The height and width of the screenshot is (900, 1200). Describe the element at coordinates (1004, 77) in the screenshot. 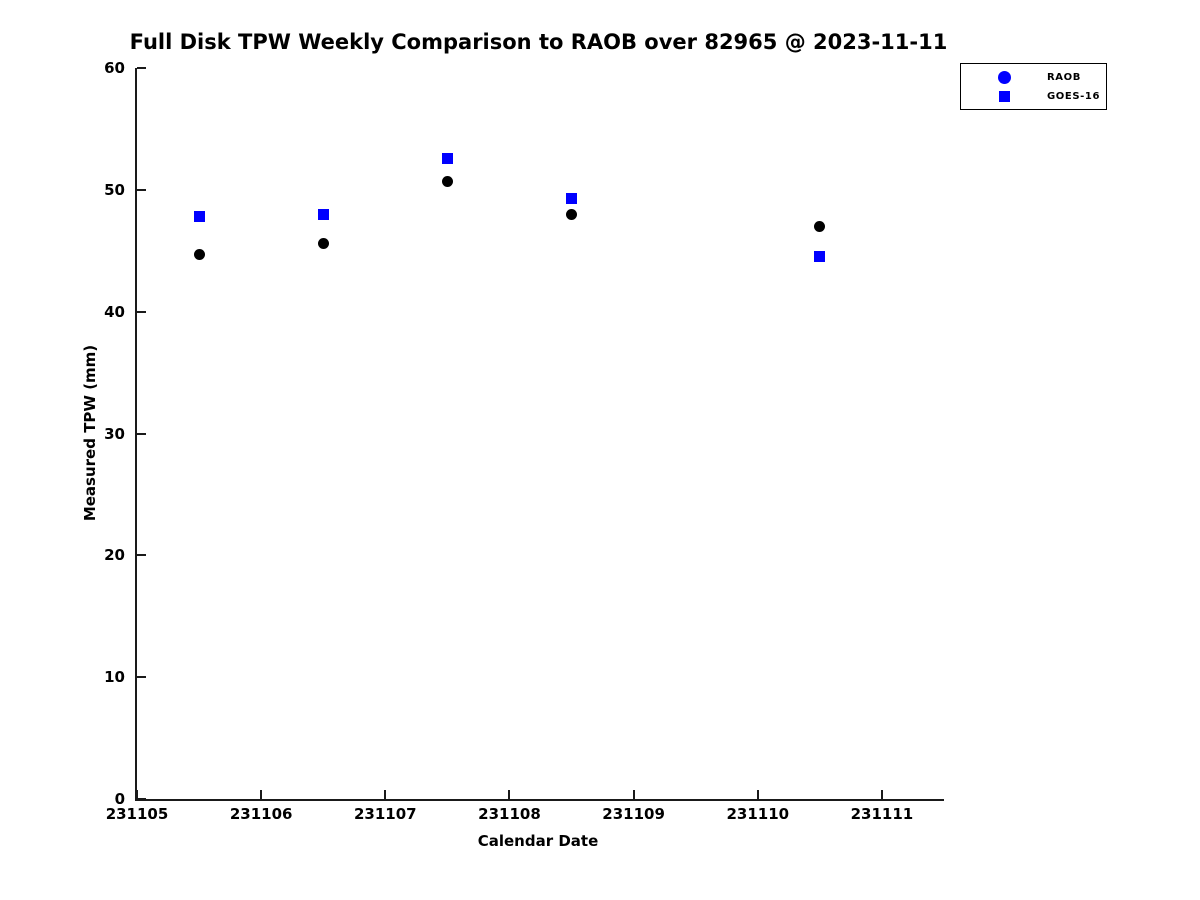

I see `raob-circle-marker-icon` at that location.